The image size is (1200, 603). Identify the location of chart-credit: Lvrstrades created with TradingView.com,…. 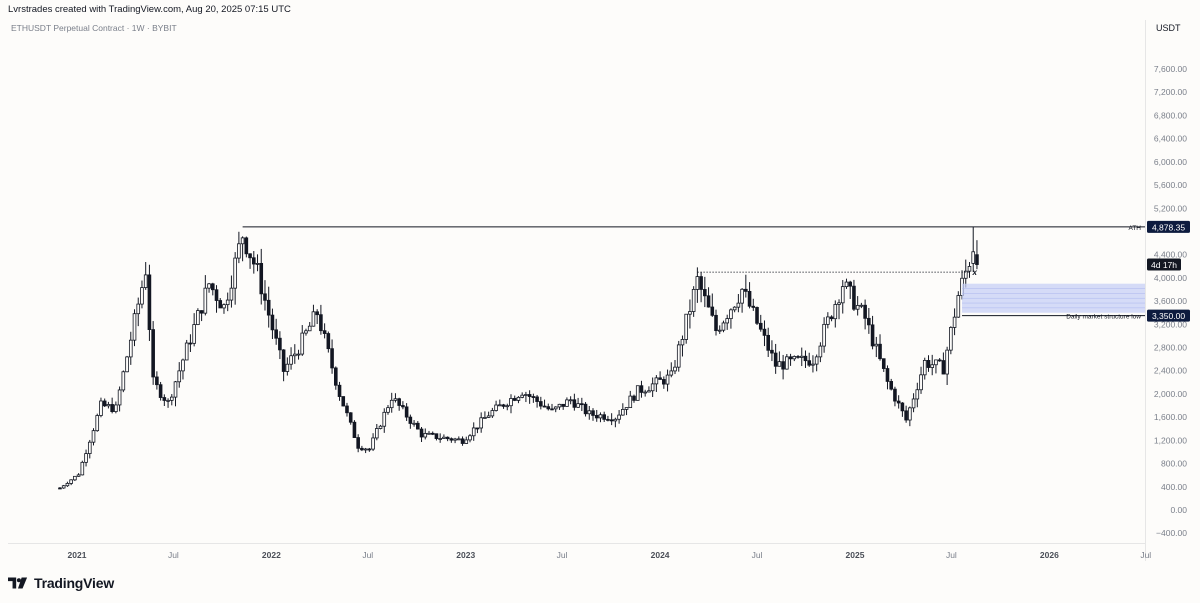
(149, 9).